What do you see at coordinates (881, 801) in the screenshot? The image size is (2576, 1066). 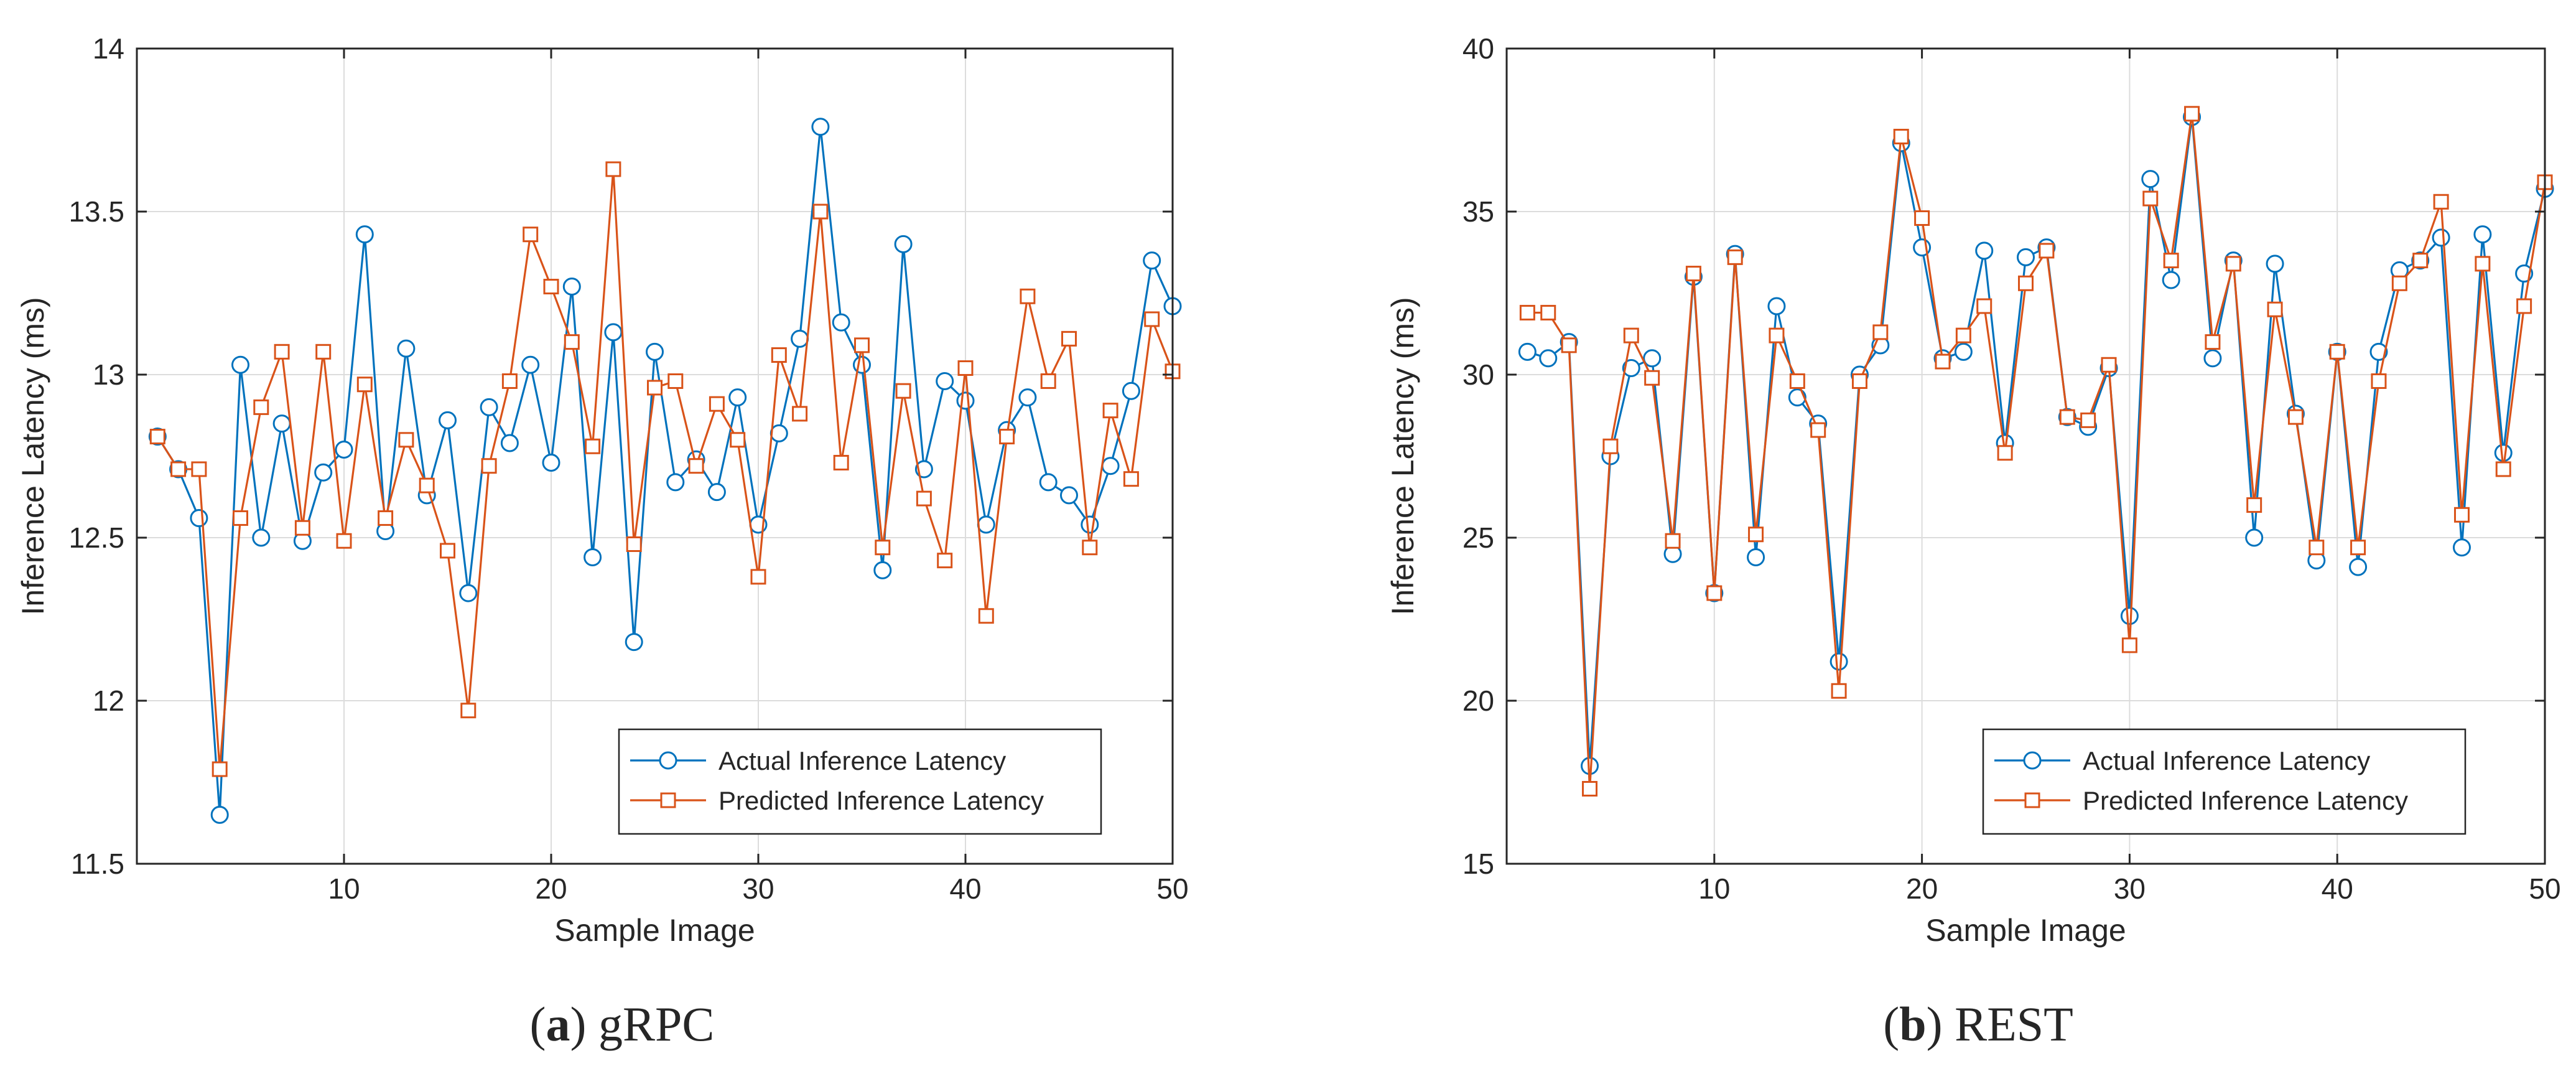 I see `panel-a-legend-label-predicted: Predicted Inference Latency` at bounding box center [881, 801].